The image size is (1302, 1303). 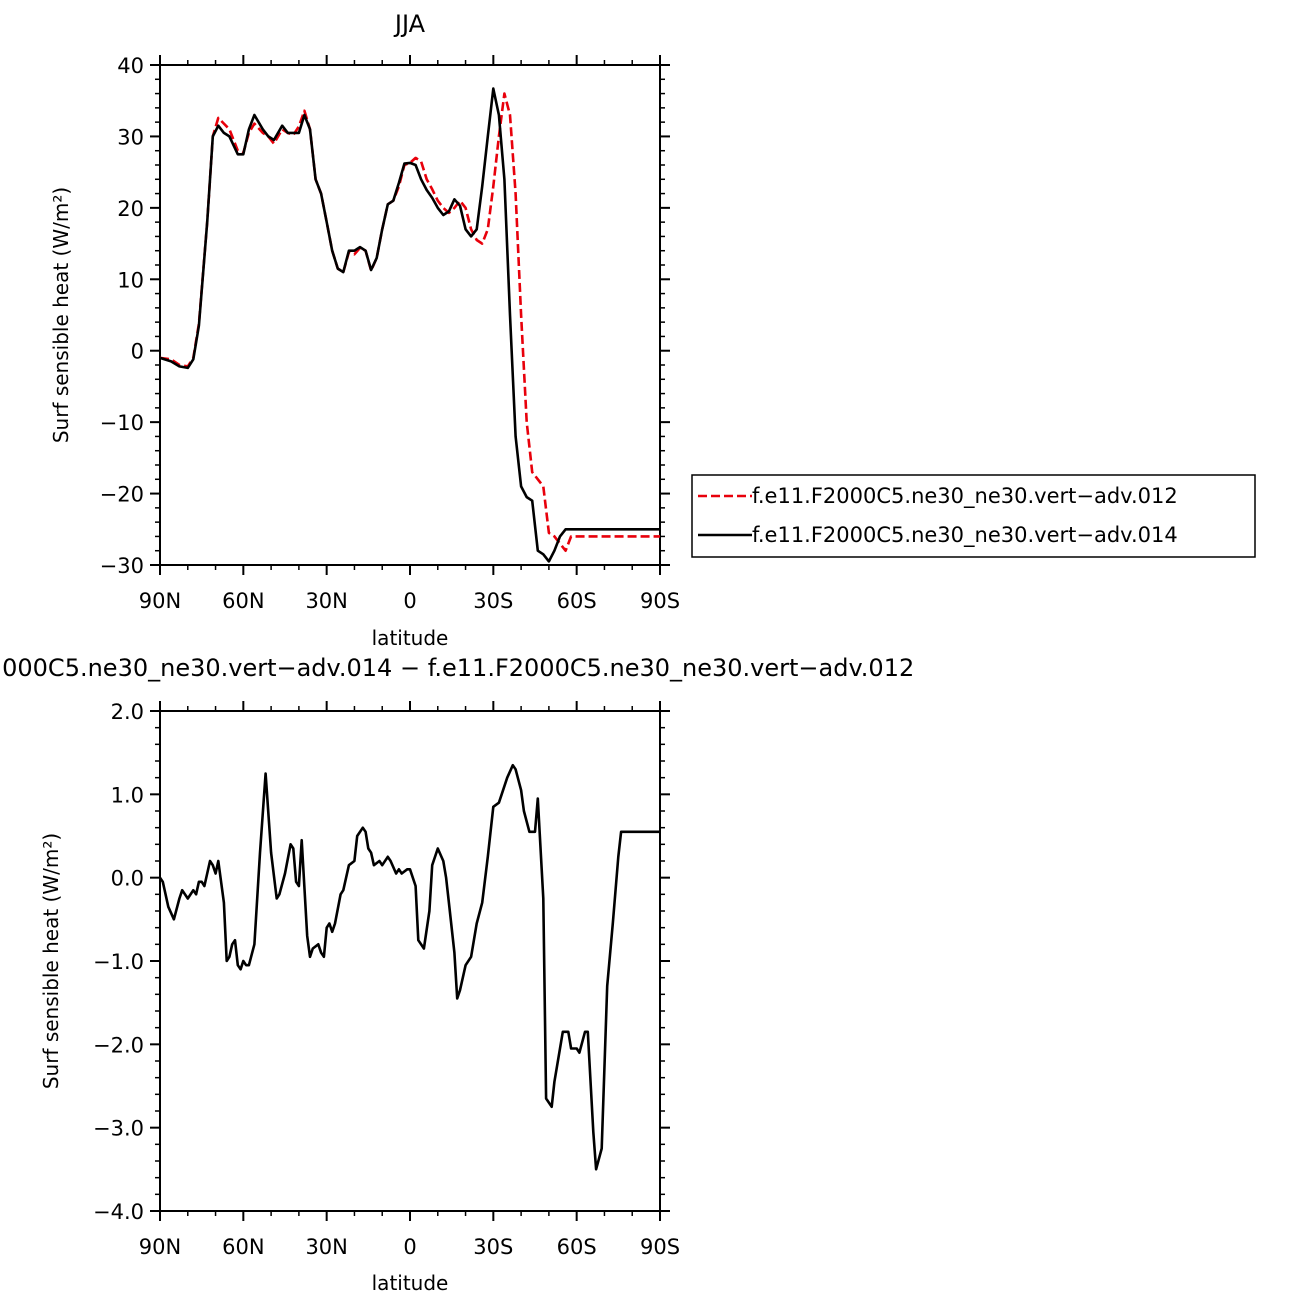 I want to click on y-tick-label: −1.0, so click(x=118, y=962).